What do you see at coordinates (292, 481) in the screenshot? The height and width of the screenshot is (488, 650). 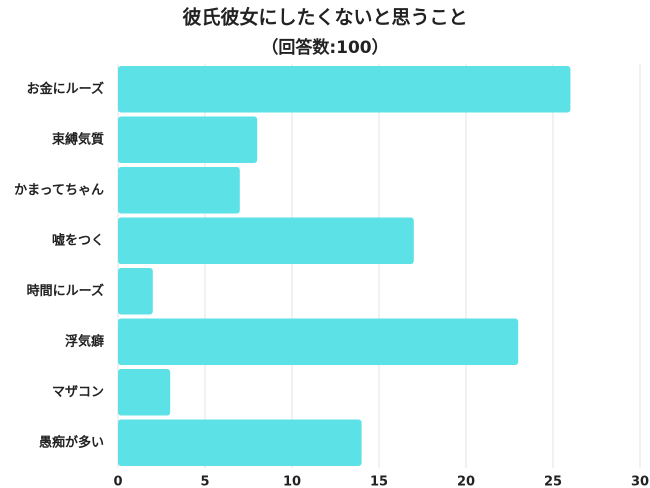 I see `x-tick-label: 10` at bounding box center [292, 481].